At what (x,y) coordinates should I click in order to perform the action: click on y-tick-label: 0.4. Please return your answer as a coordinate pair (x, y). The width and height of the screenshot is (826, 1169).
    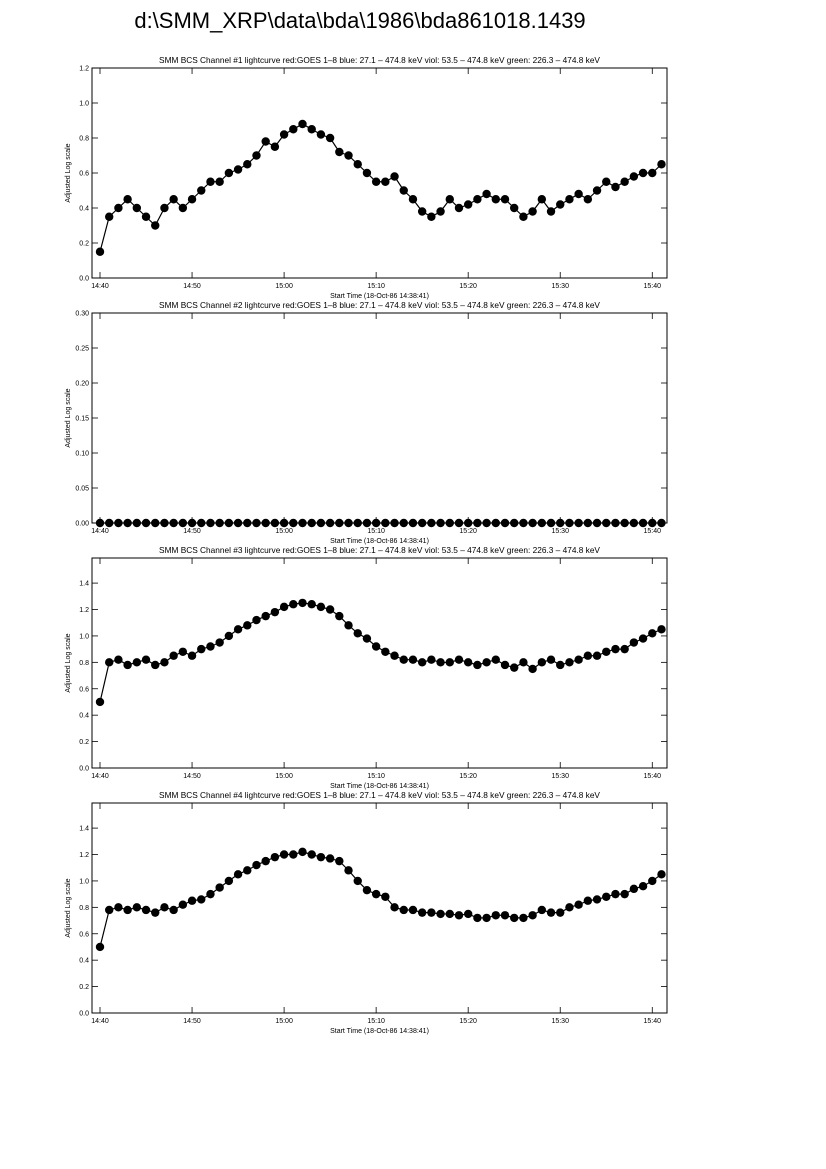
    Looking at the image, I should click on (84, 961).